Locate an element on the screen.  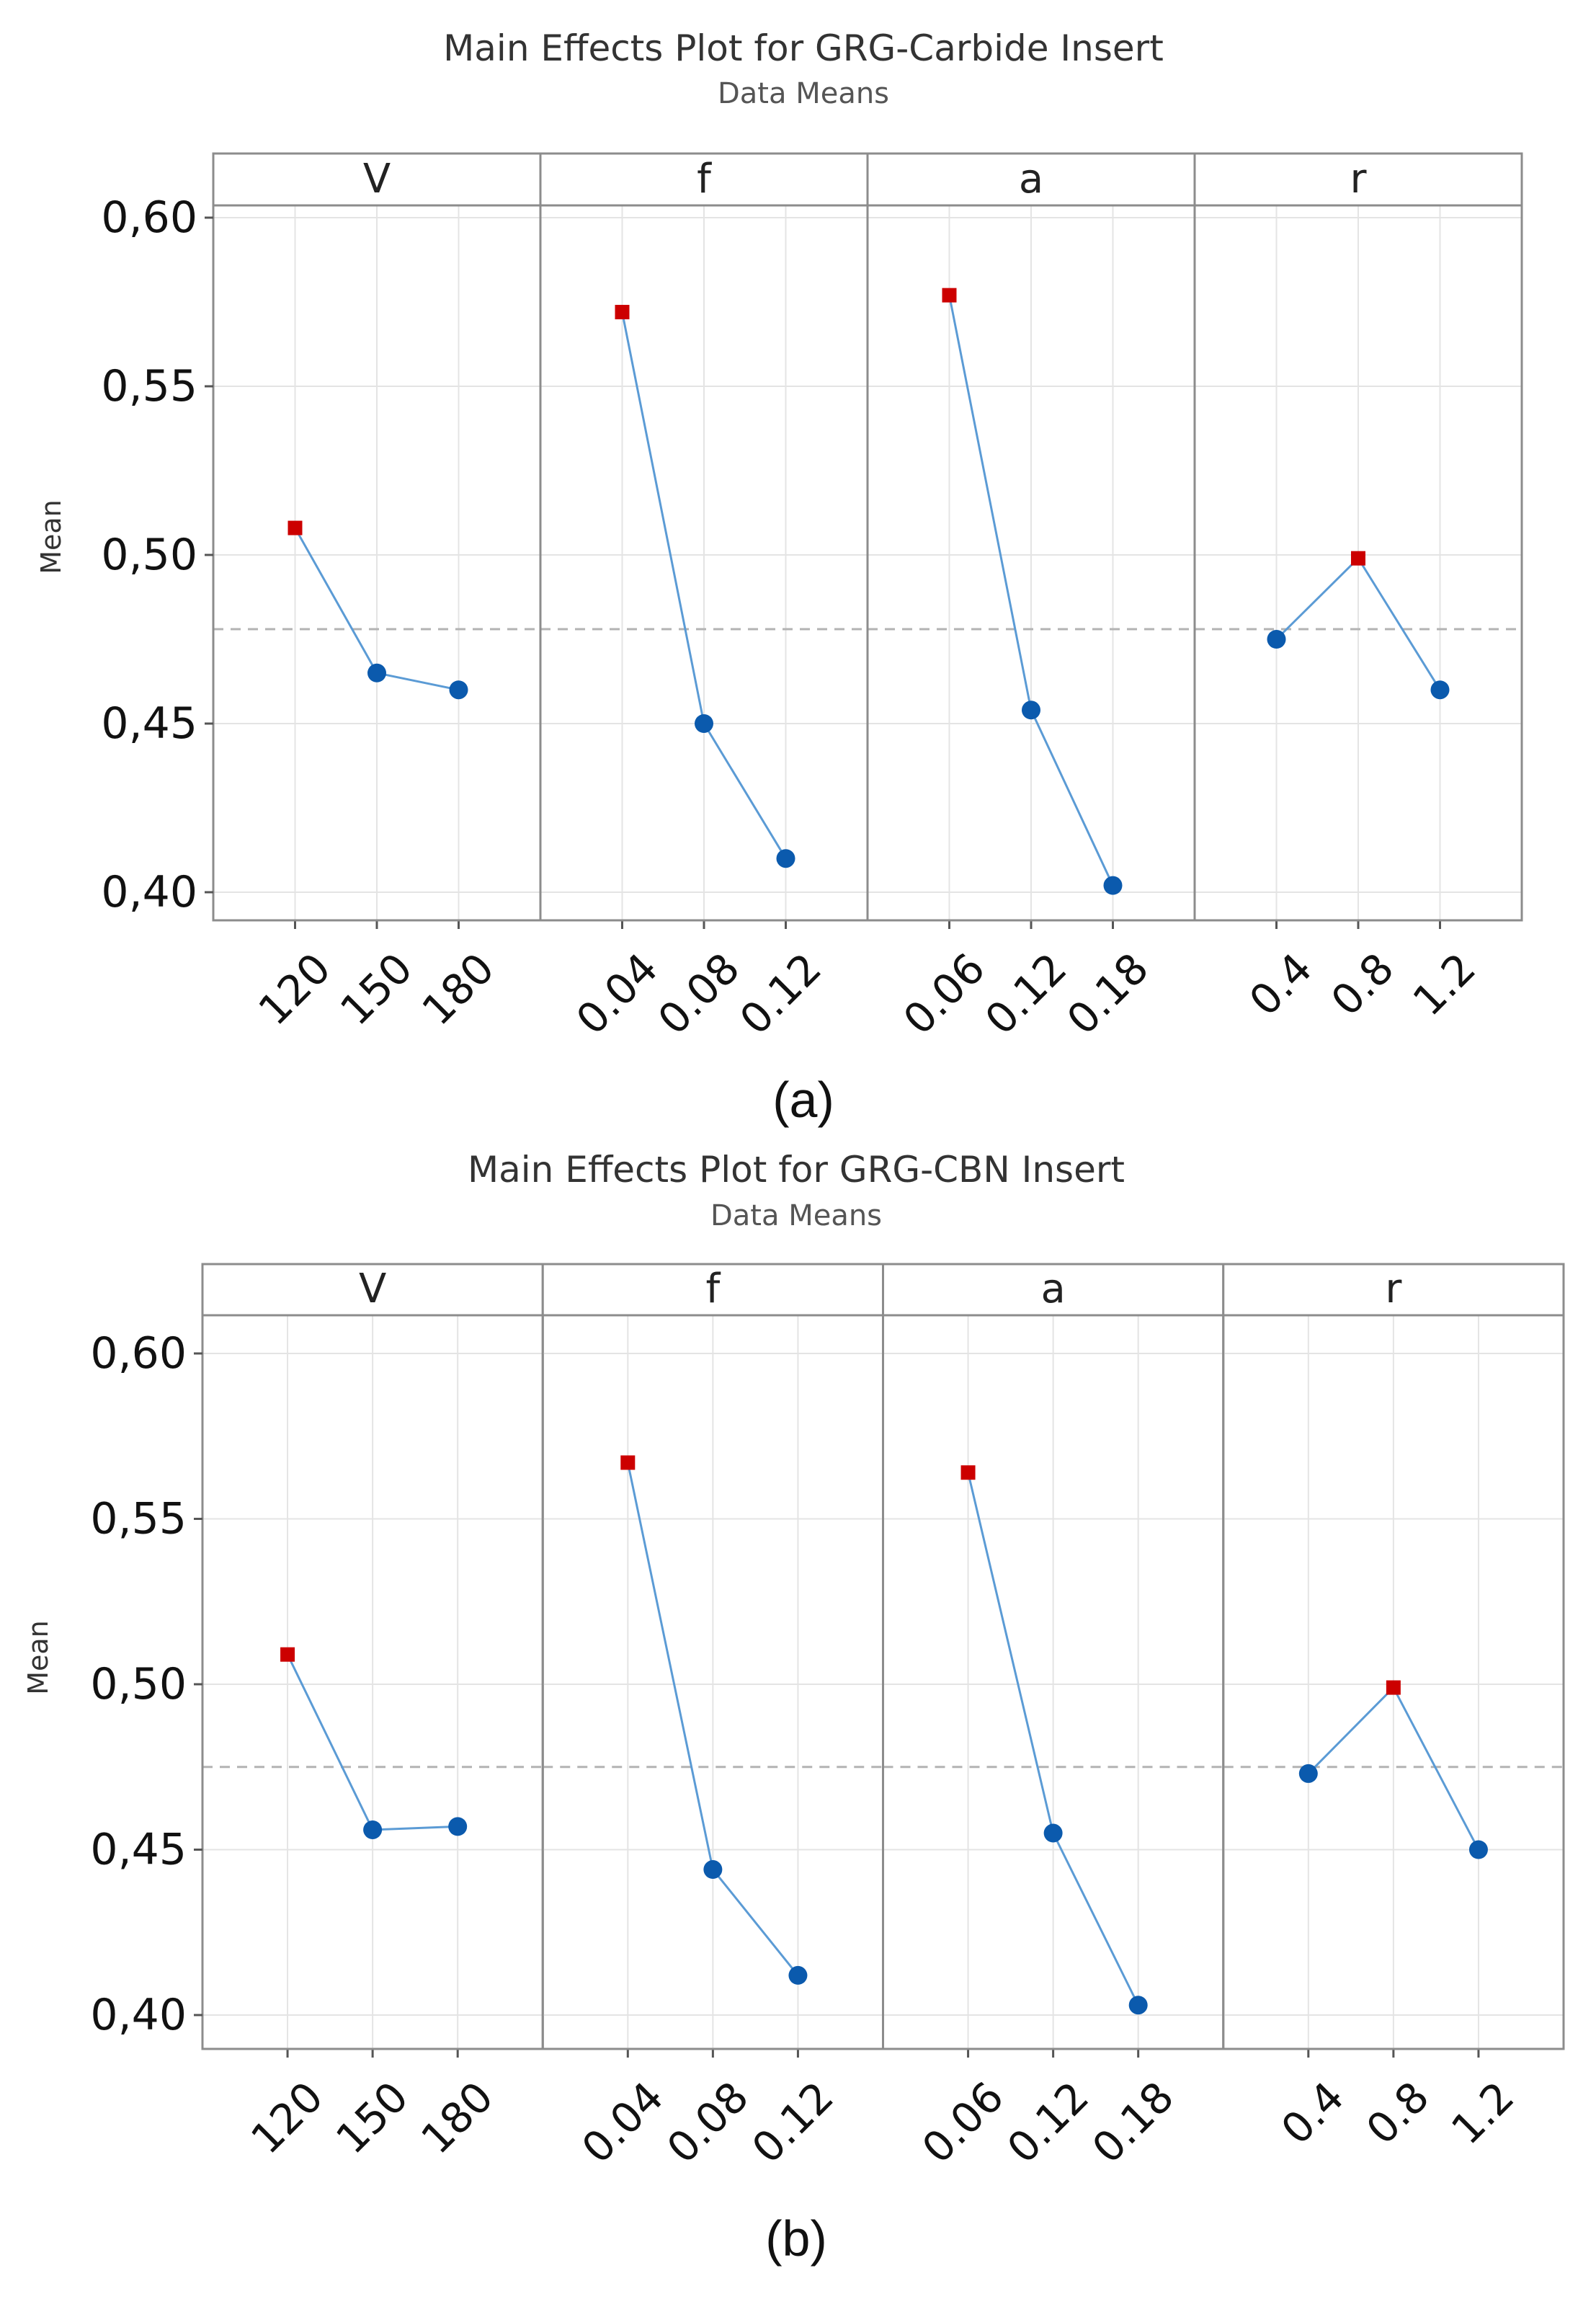
chart-a-x-tick-label: 0.8 is located at coordinates (1362, 984).